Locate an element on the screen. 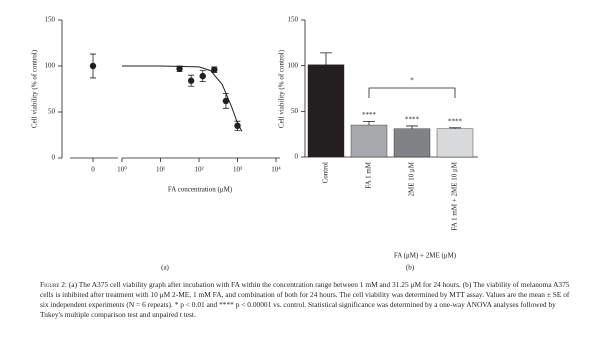  x-tick-label: 10⁴ is located at coordinates (276, 170).